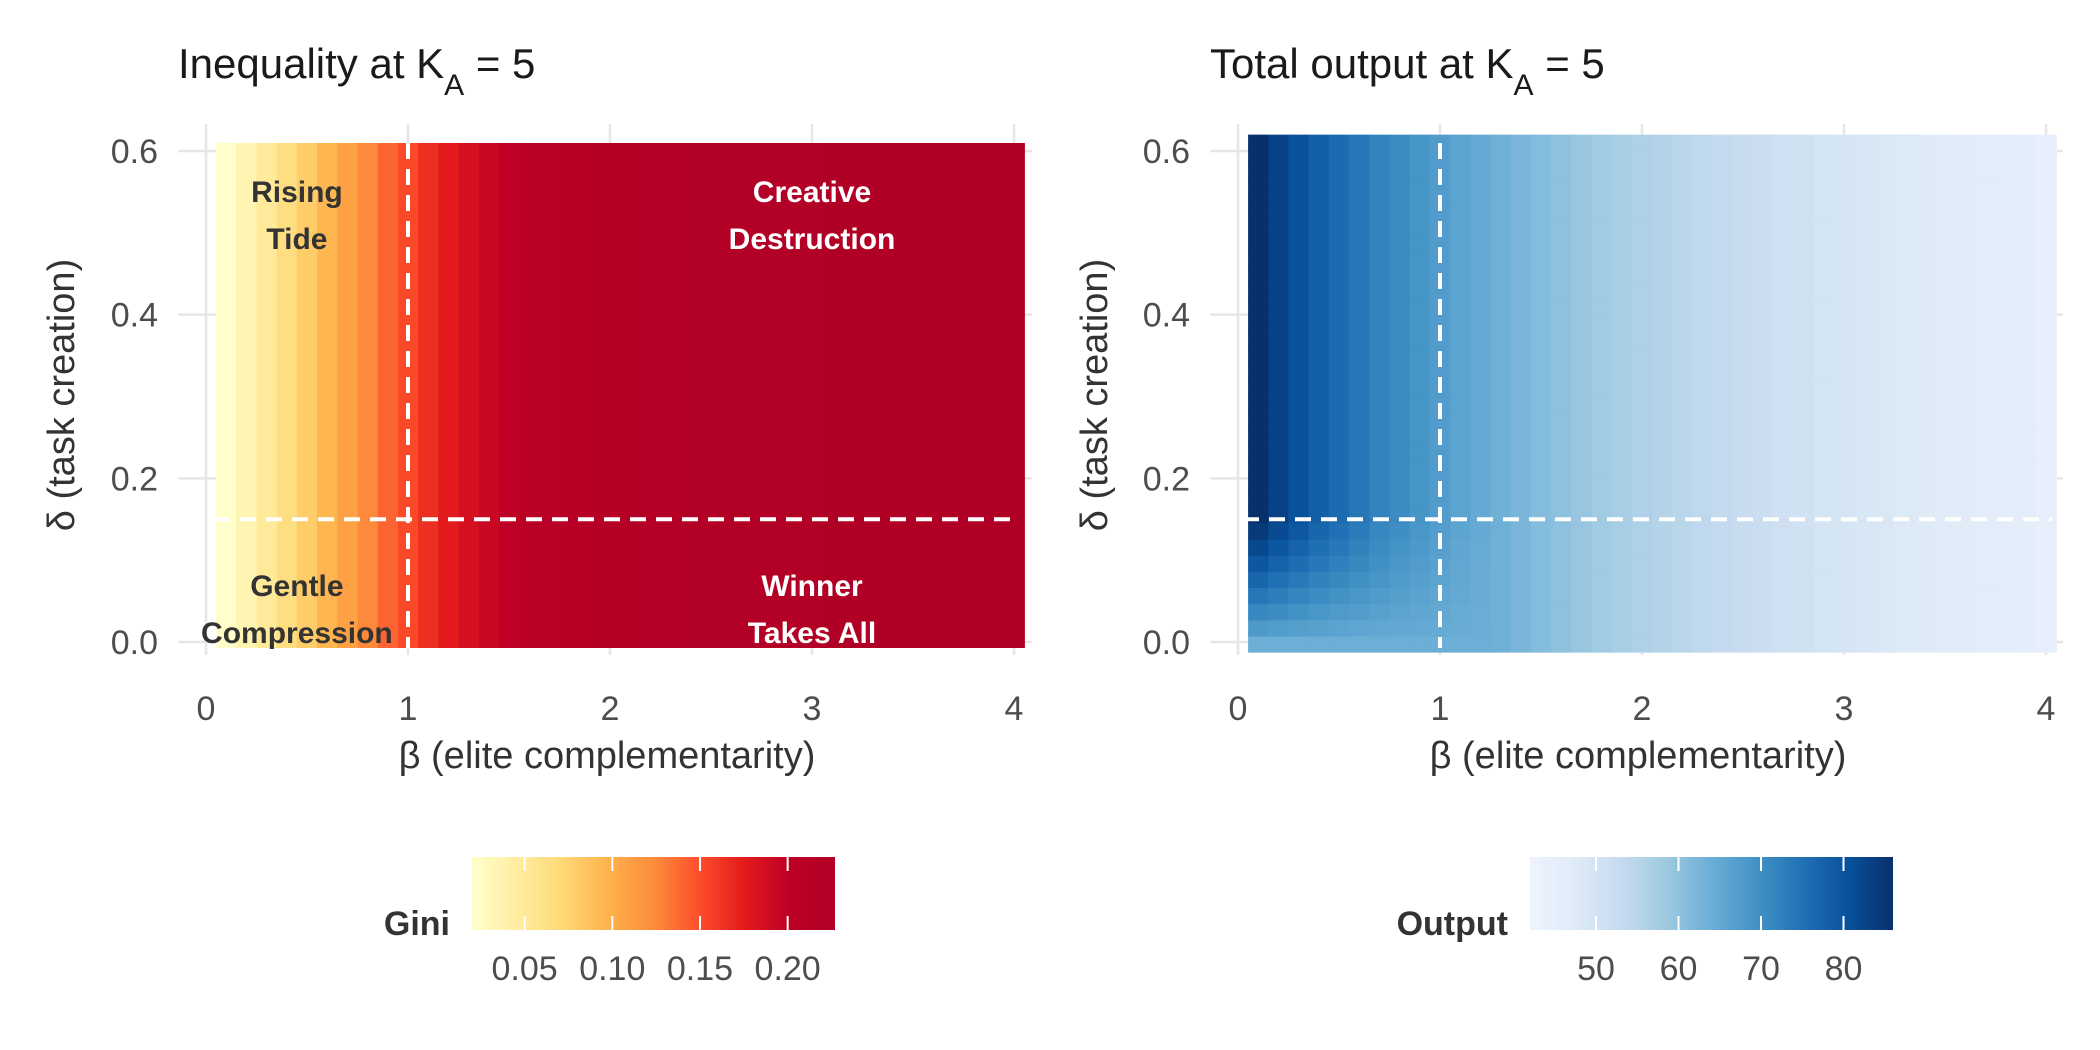 The height and width of the screenshot is (1050, 2100). I want to click on gini-legend: 0.05 0.10 0.15 0.20, so click(653, 922).